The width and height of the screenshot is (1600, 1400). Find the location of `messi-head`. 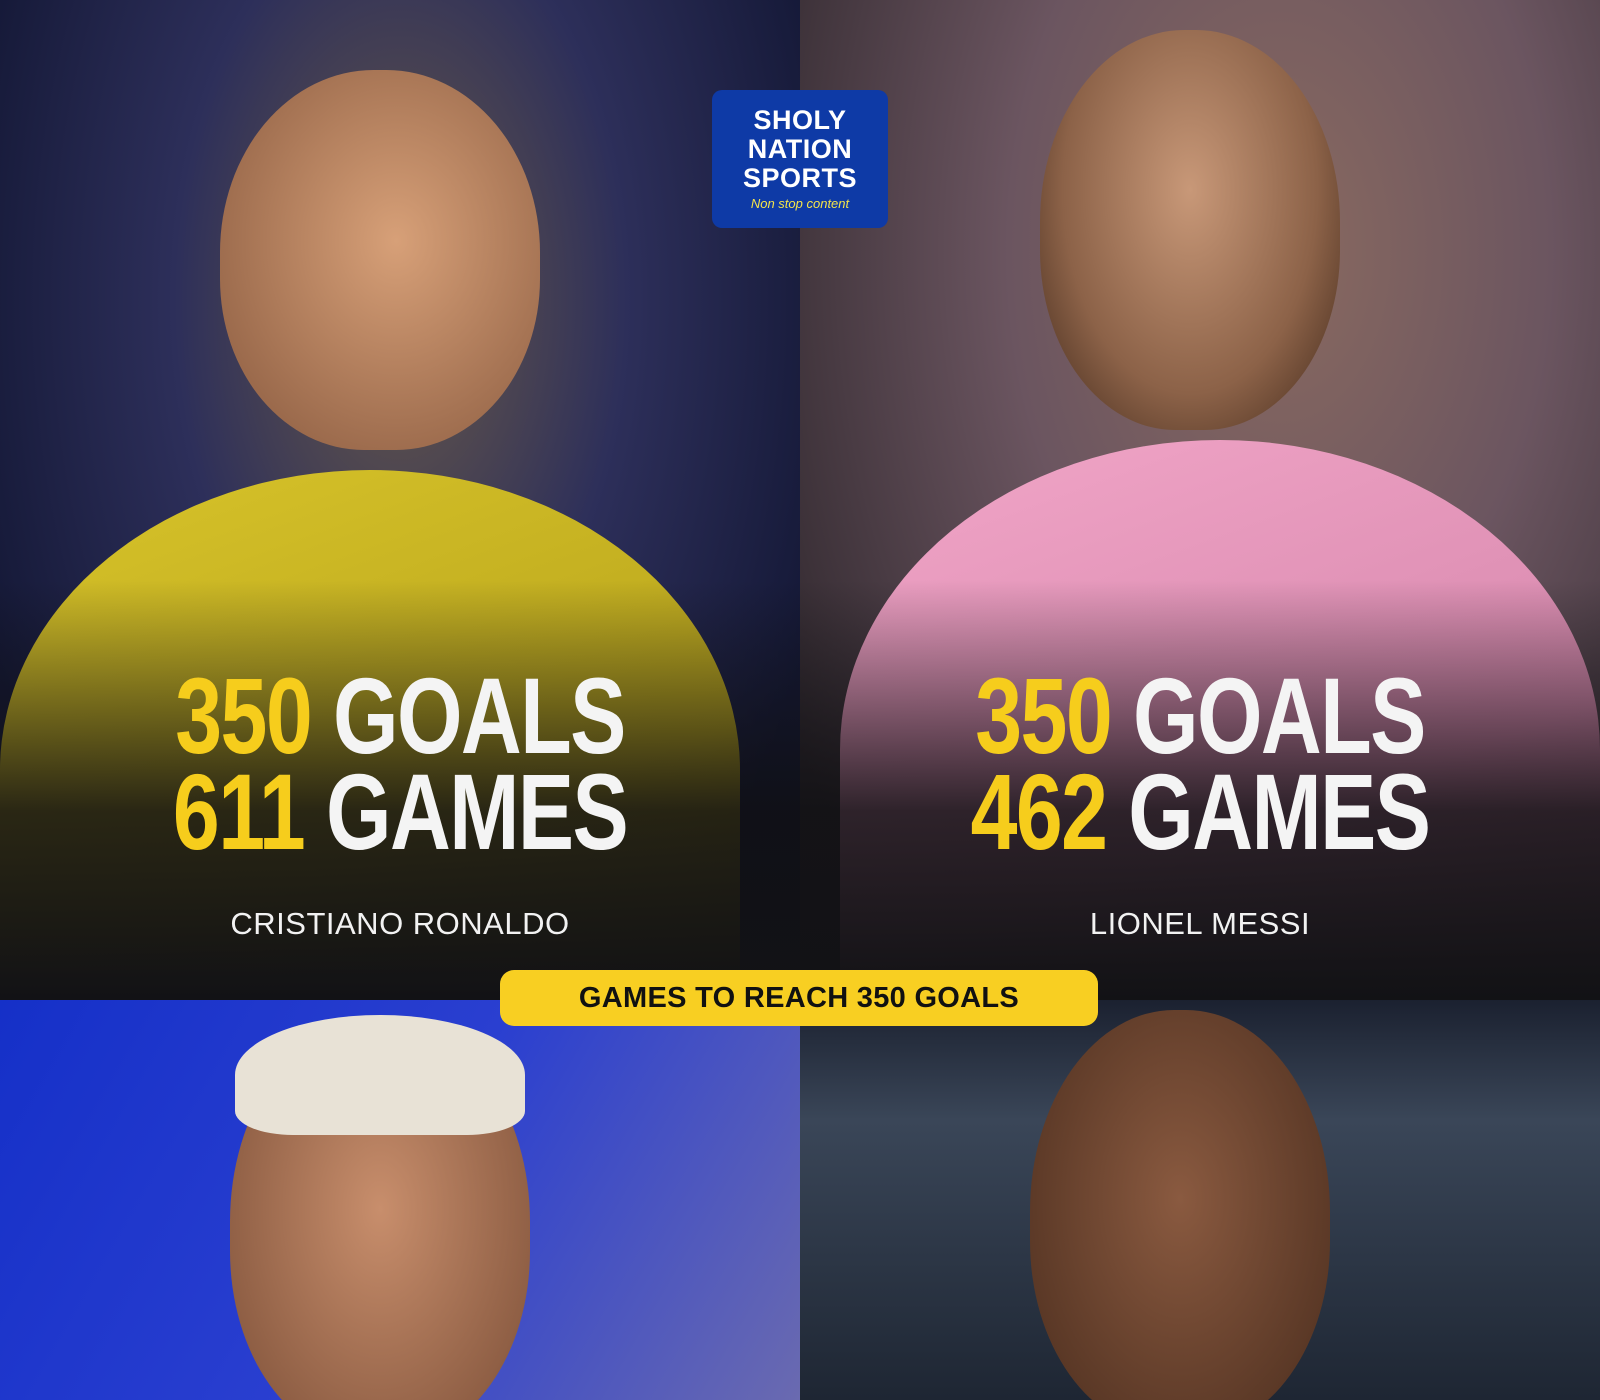

messi-head is located at coordinates (1190, 230).